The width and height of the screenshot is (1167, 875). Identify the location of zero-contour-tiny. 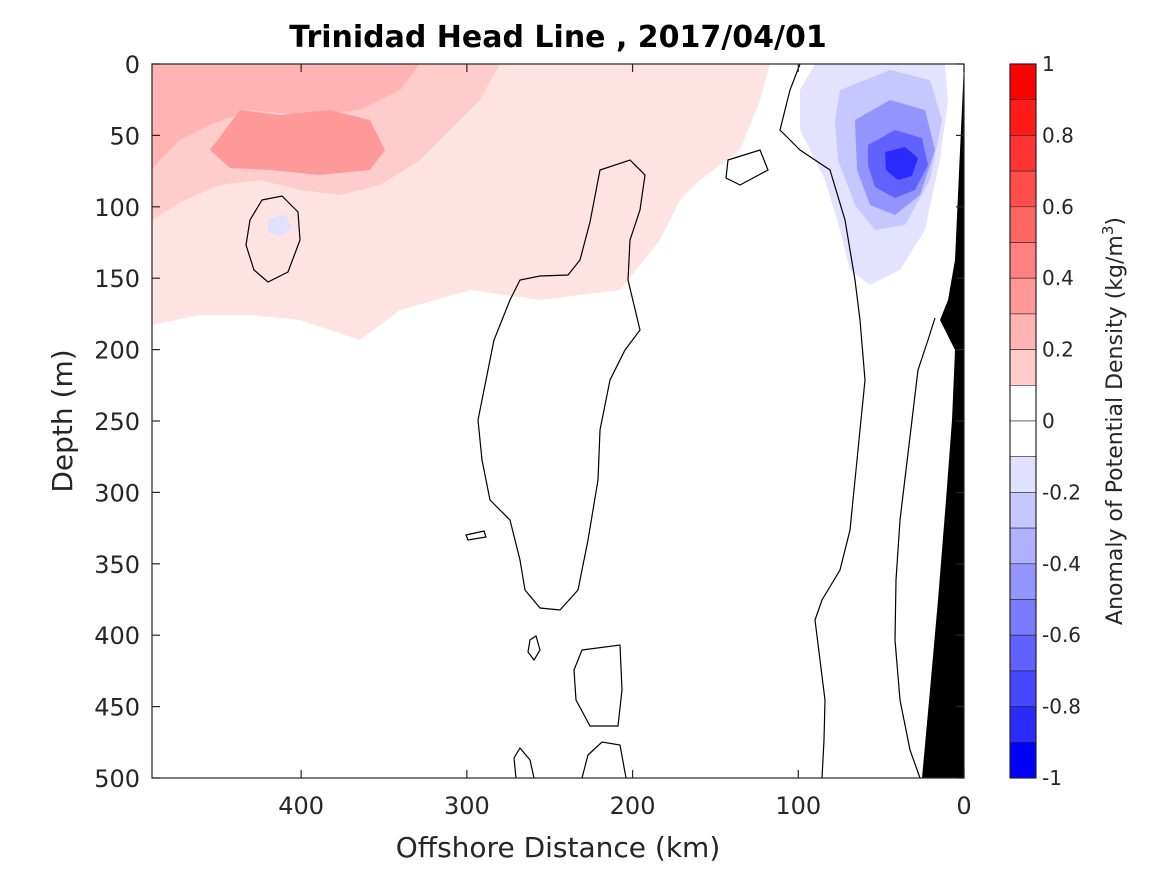
(476, 535).